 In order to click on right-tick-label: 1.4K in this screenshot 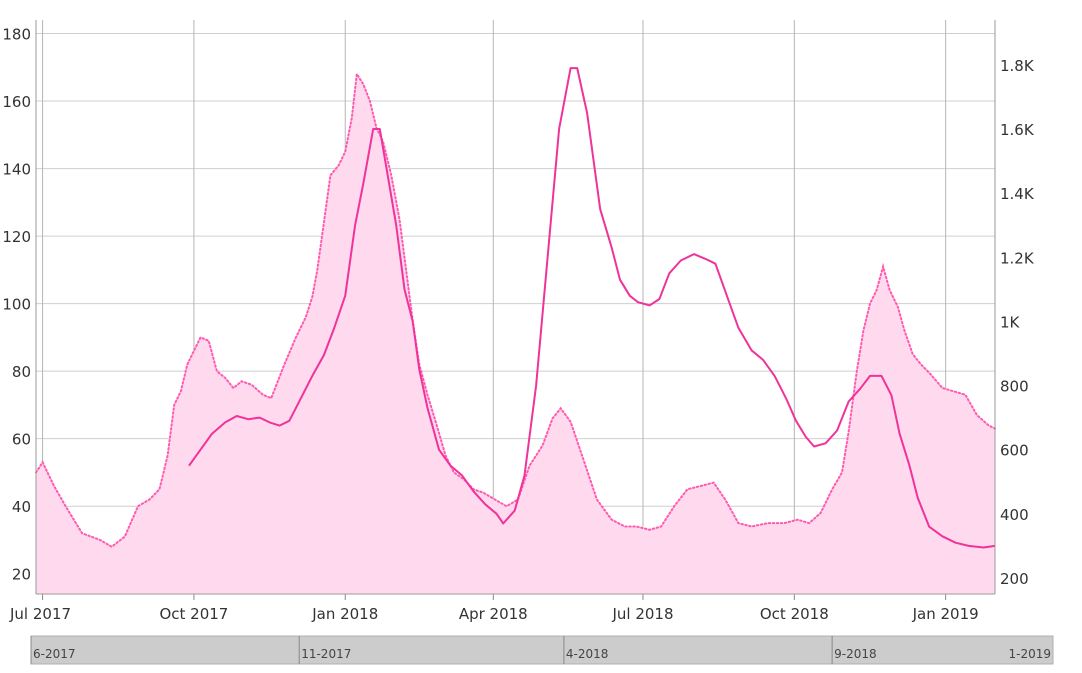, I will do `click(1017, 194)`.